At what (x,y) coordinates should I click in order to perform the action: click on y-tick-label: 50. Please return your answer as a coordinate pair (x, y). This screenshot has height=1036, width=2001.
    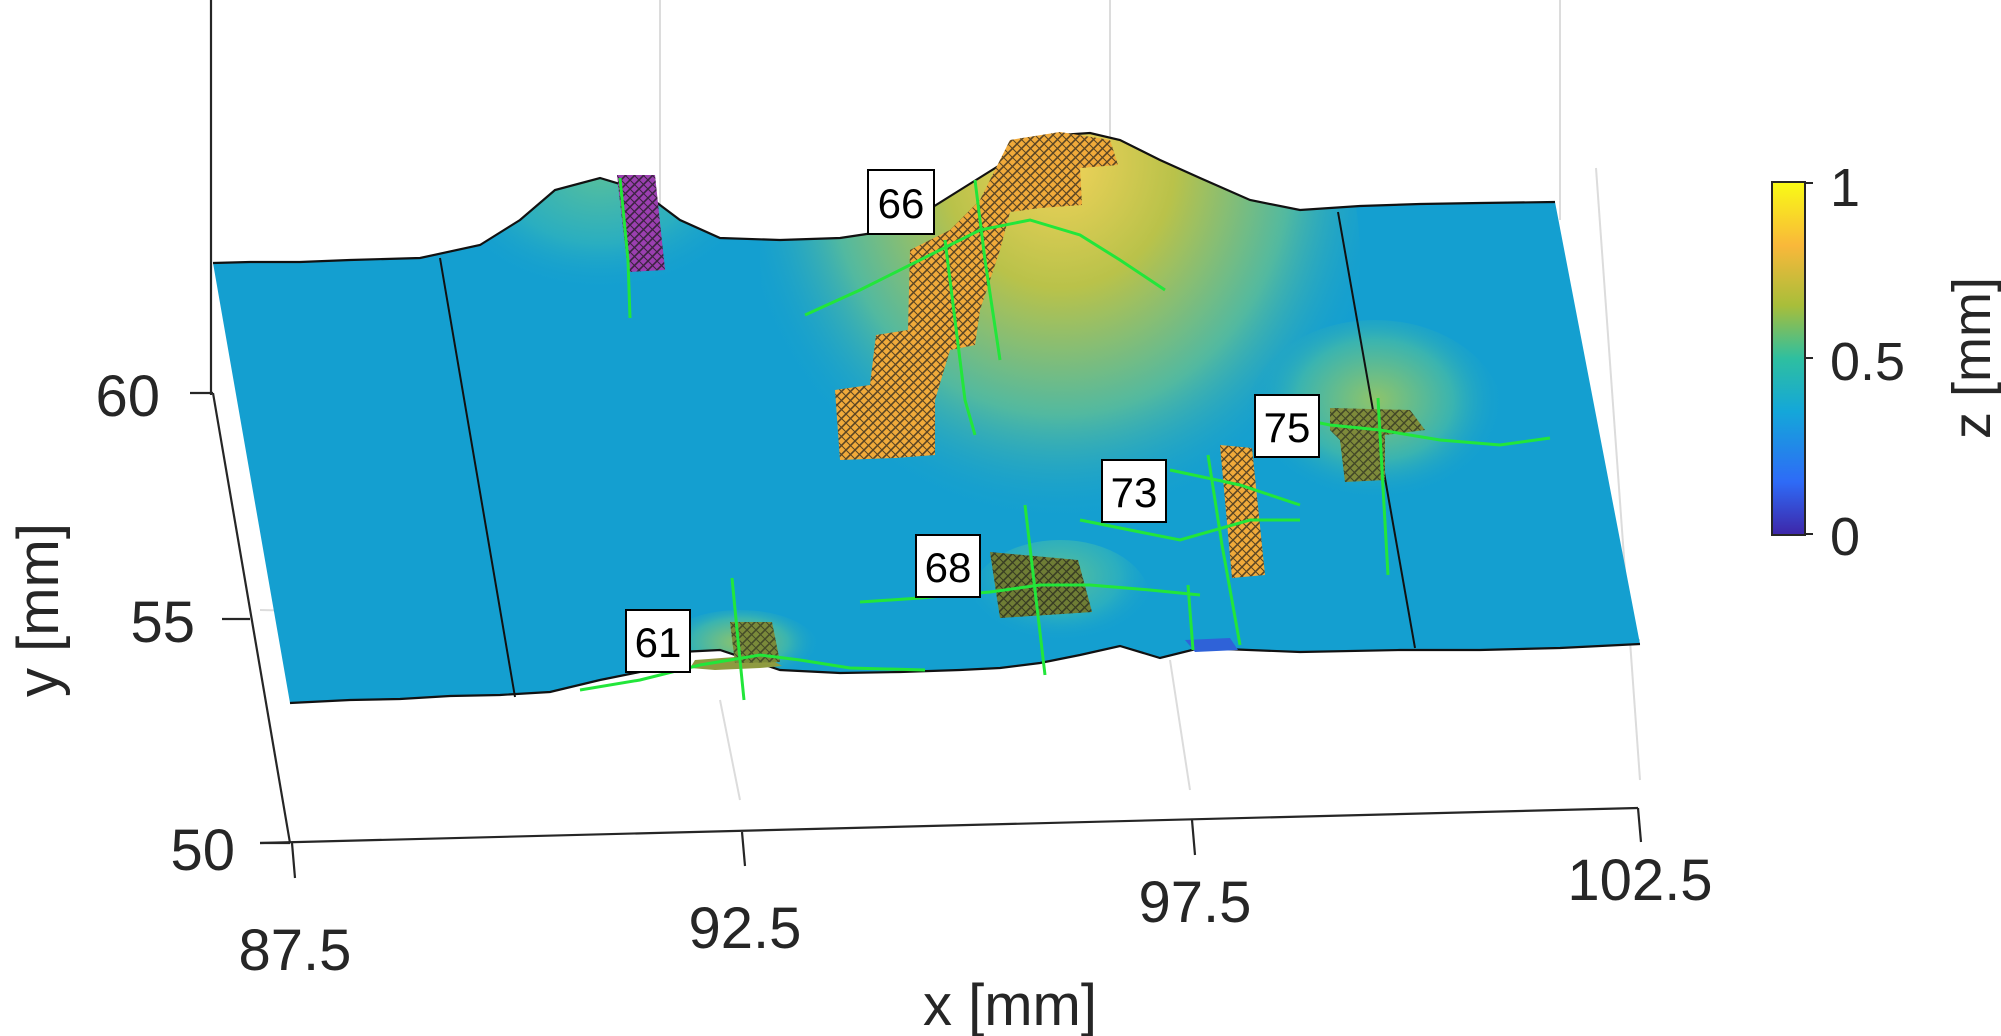
    Looking at the image, I should click on (202, 850).